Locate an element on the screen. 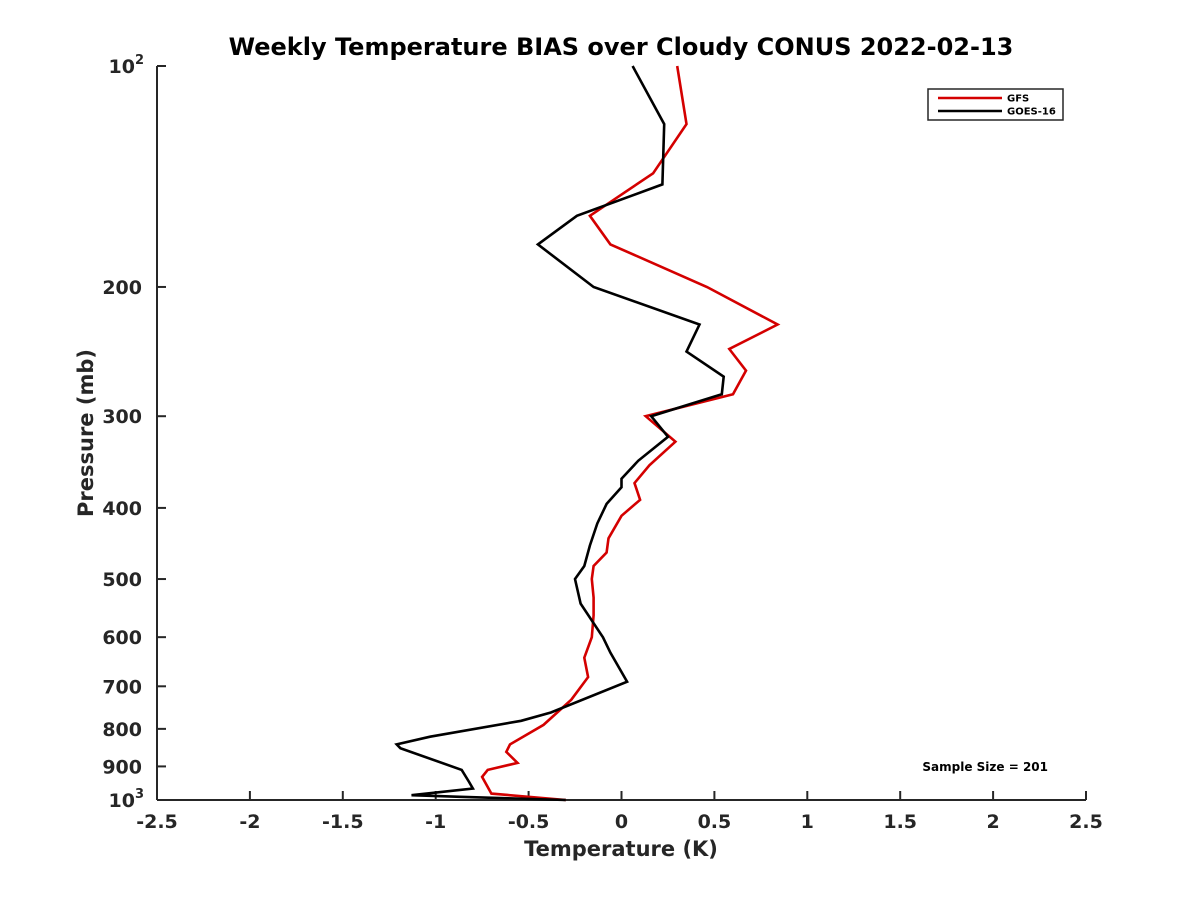 The width and height of the screenshot is (1200, 900). x-tick-label: 0.5 is located at coordinates (715, 822).